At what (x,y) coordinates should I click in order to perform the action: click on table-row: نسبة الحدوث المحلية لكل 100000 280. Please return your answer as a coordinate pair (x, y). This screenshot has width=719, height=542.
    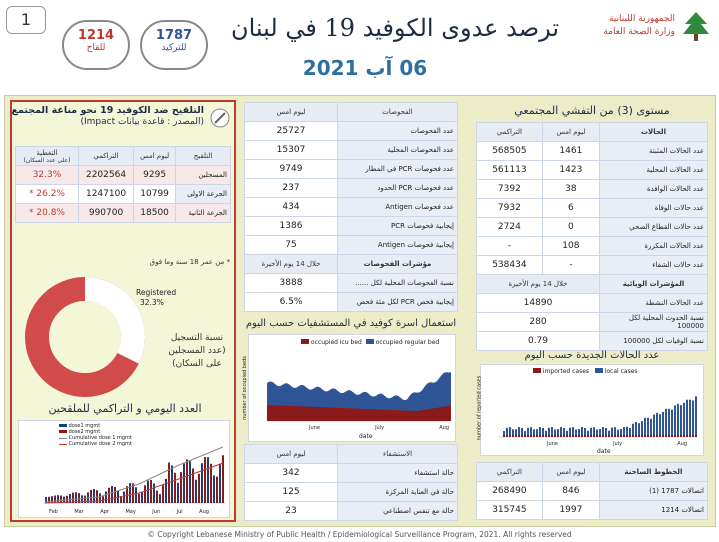
    Looking at the image, I should click on (592, 322).